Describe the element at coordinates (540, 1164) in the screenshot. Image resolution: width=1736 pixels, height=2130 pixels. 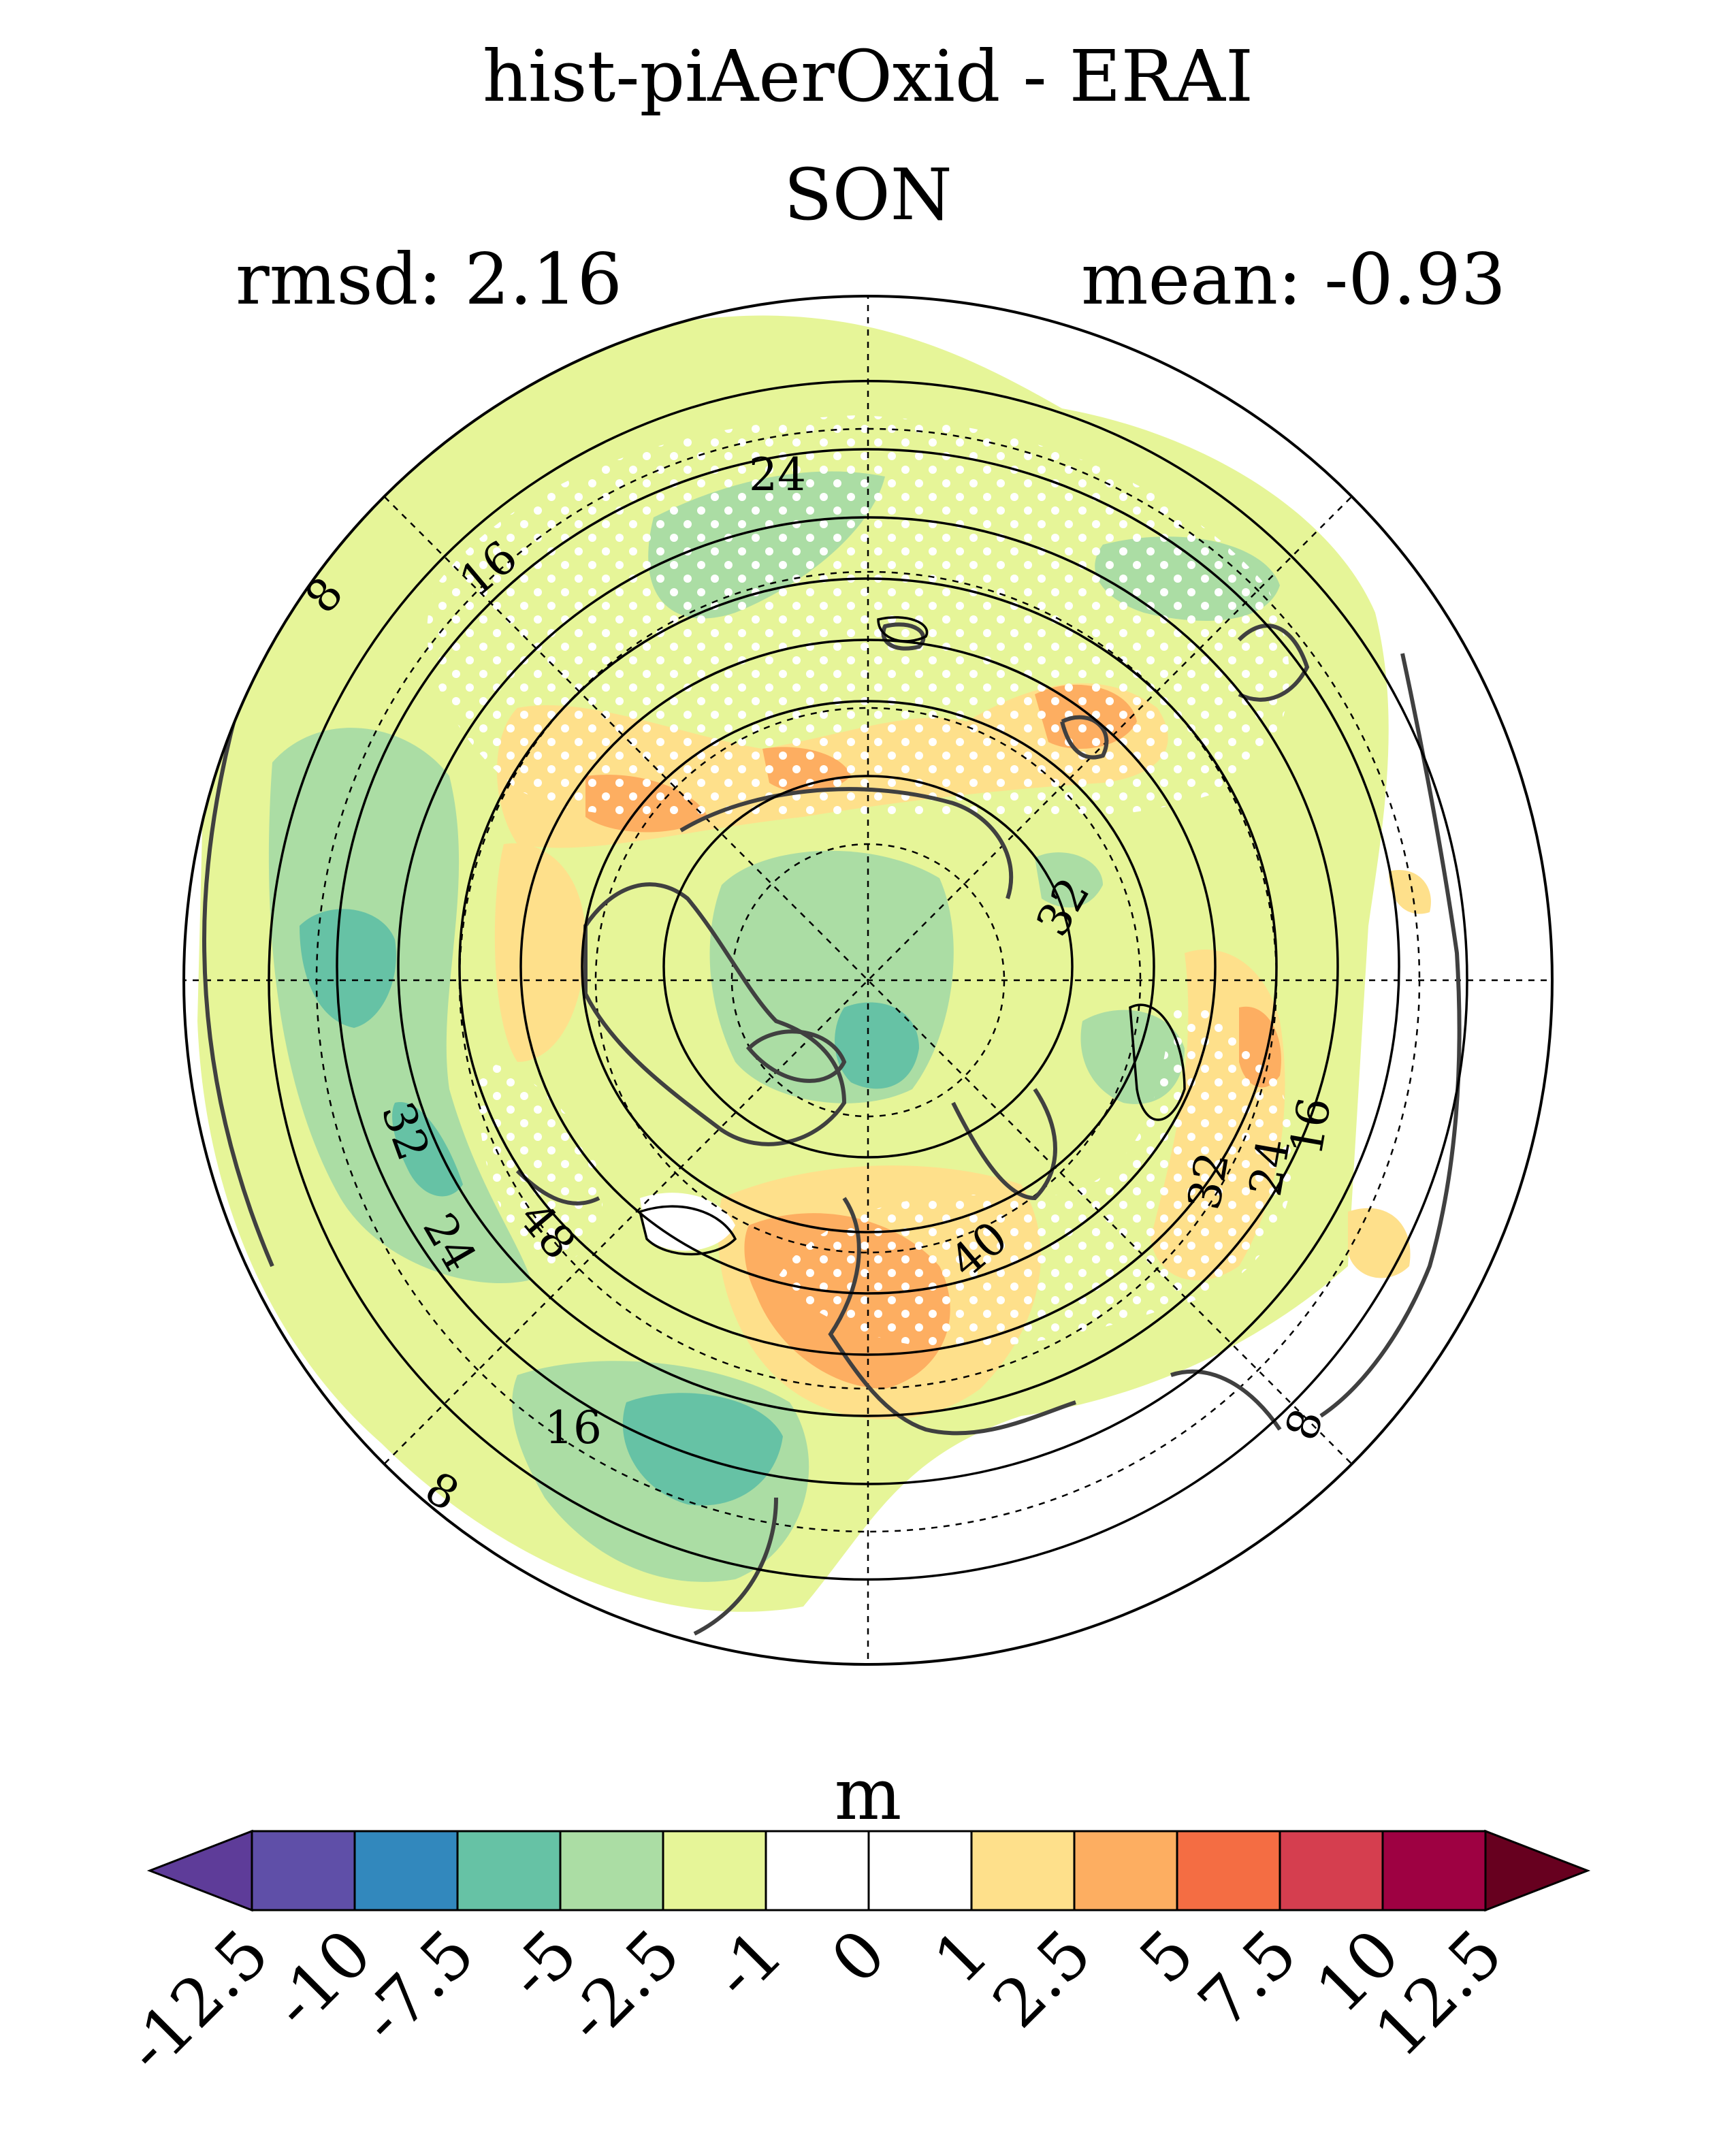
I see `significance-stippling` at that location.